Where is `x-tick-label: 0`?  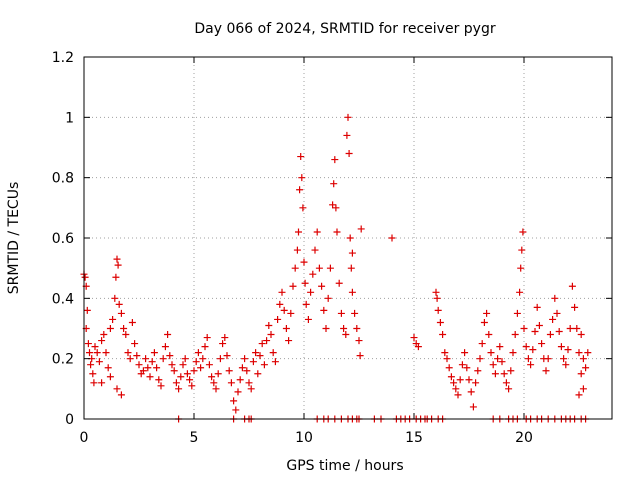 x-tick-label: 0 is located at coordinates (84, 438).